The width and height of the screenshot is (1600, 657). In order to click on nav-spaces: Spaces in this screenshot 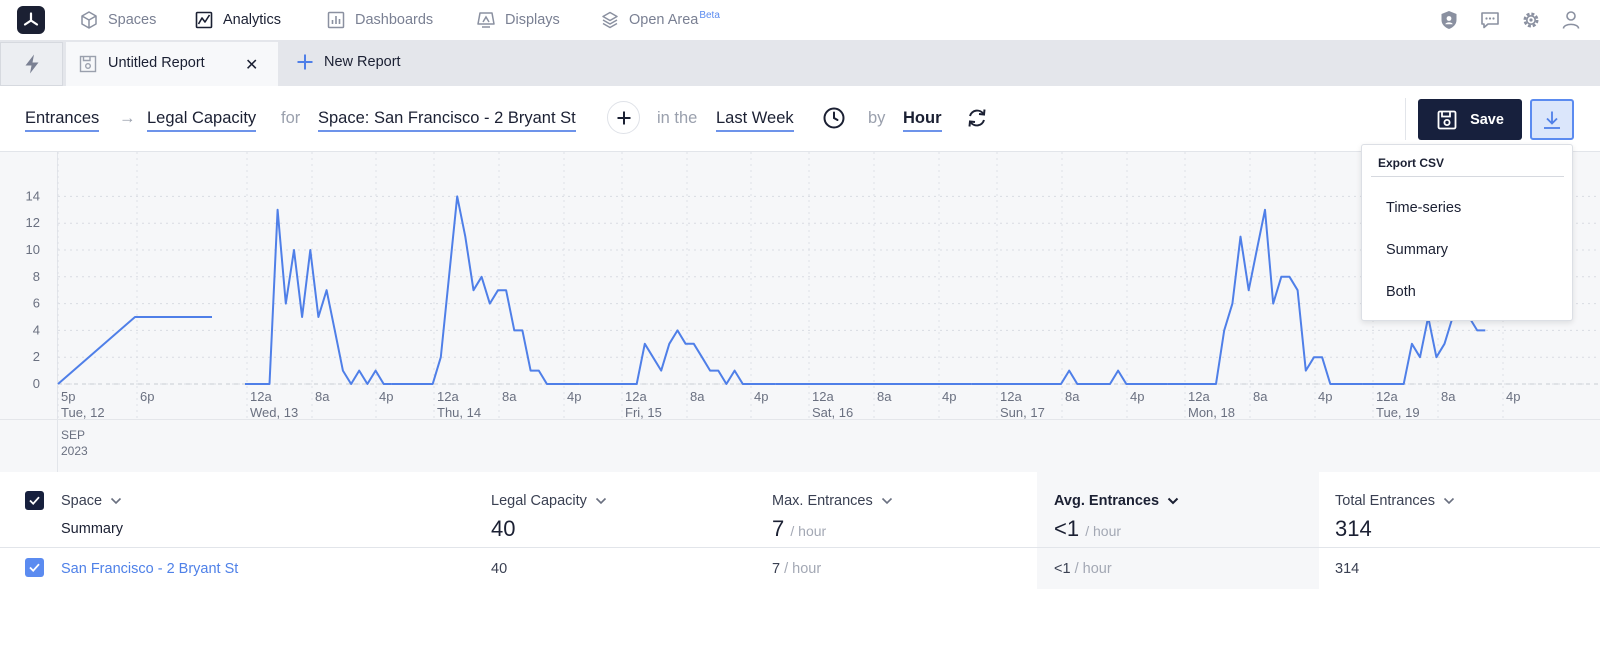, I will do `click(117, 20)`.